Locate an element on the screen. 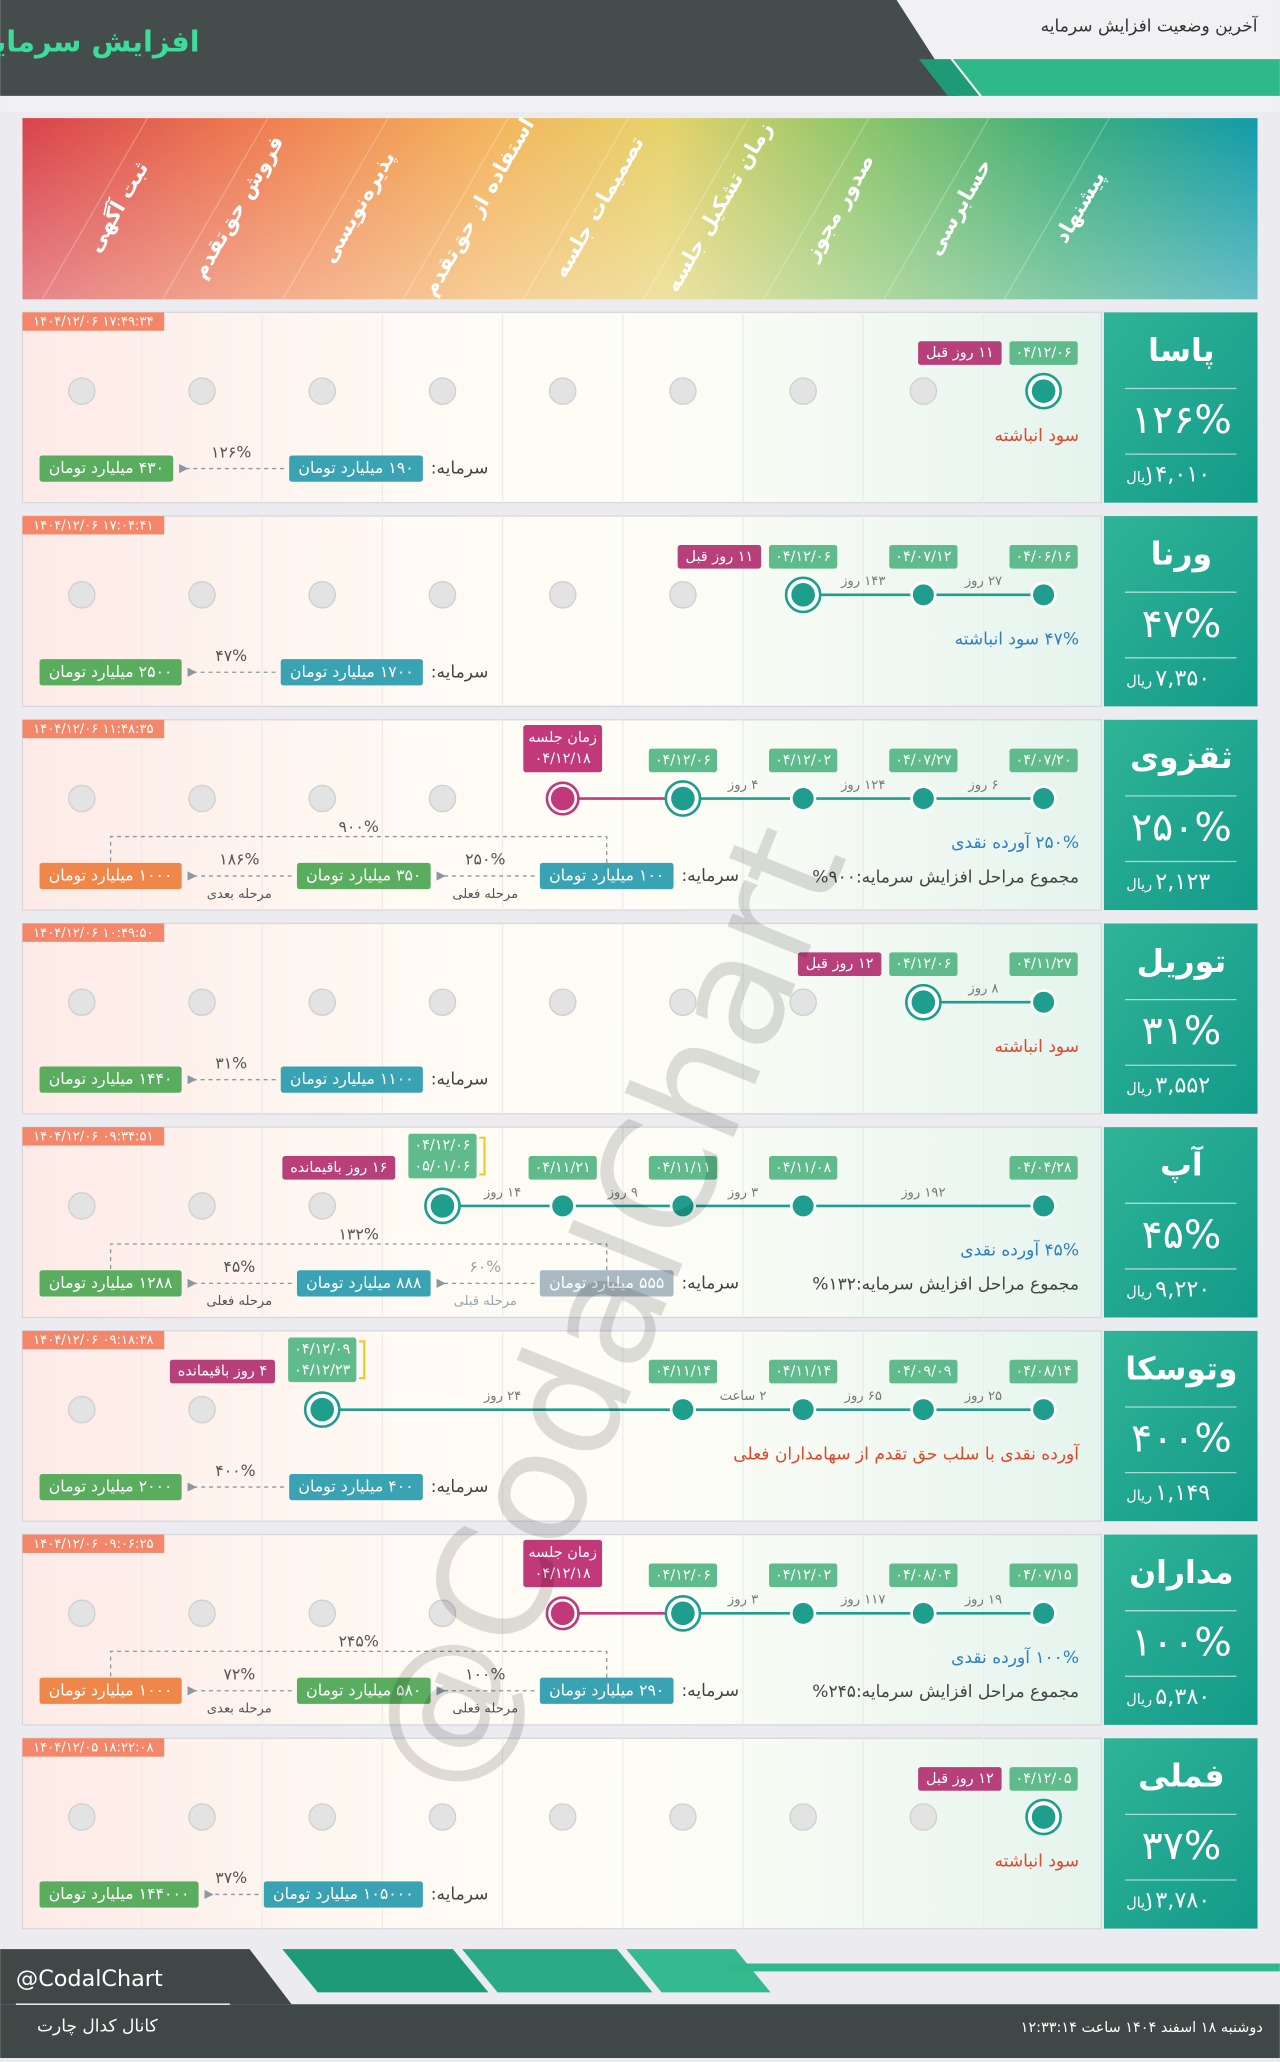  gap: ۱۲۴ روز is located at coordinates (862, 785).